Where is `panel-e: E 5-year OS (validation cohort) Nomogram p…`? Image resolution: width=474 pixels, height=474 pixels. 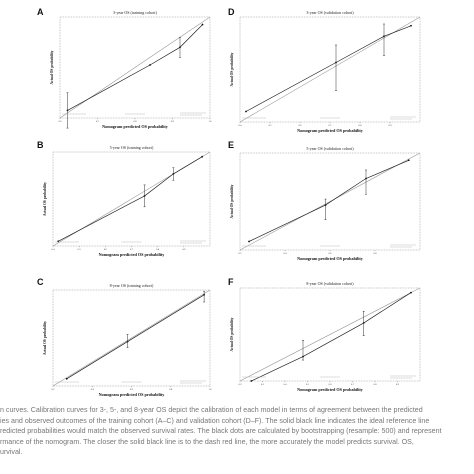 panel-e: E 5-year OS (validation cohort) Nomogram p… is located at coordinates (324, 200).